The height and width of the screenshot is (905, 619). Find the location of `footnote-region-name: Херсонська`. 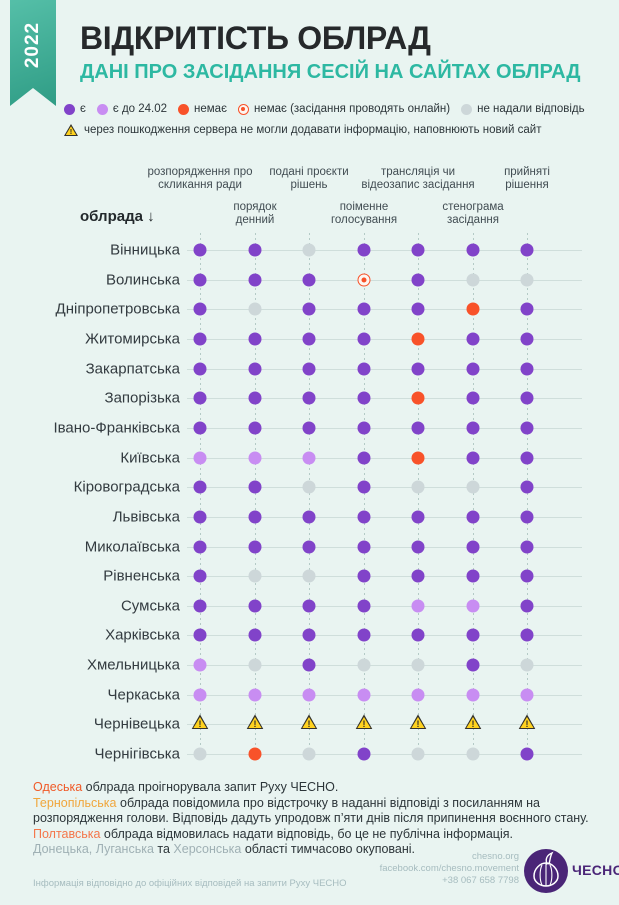

footnote-region-name: Херсонська is located at coordinates (207, 849).